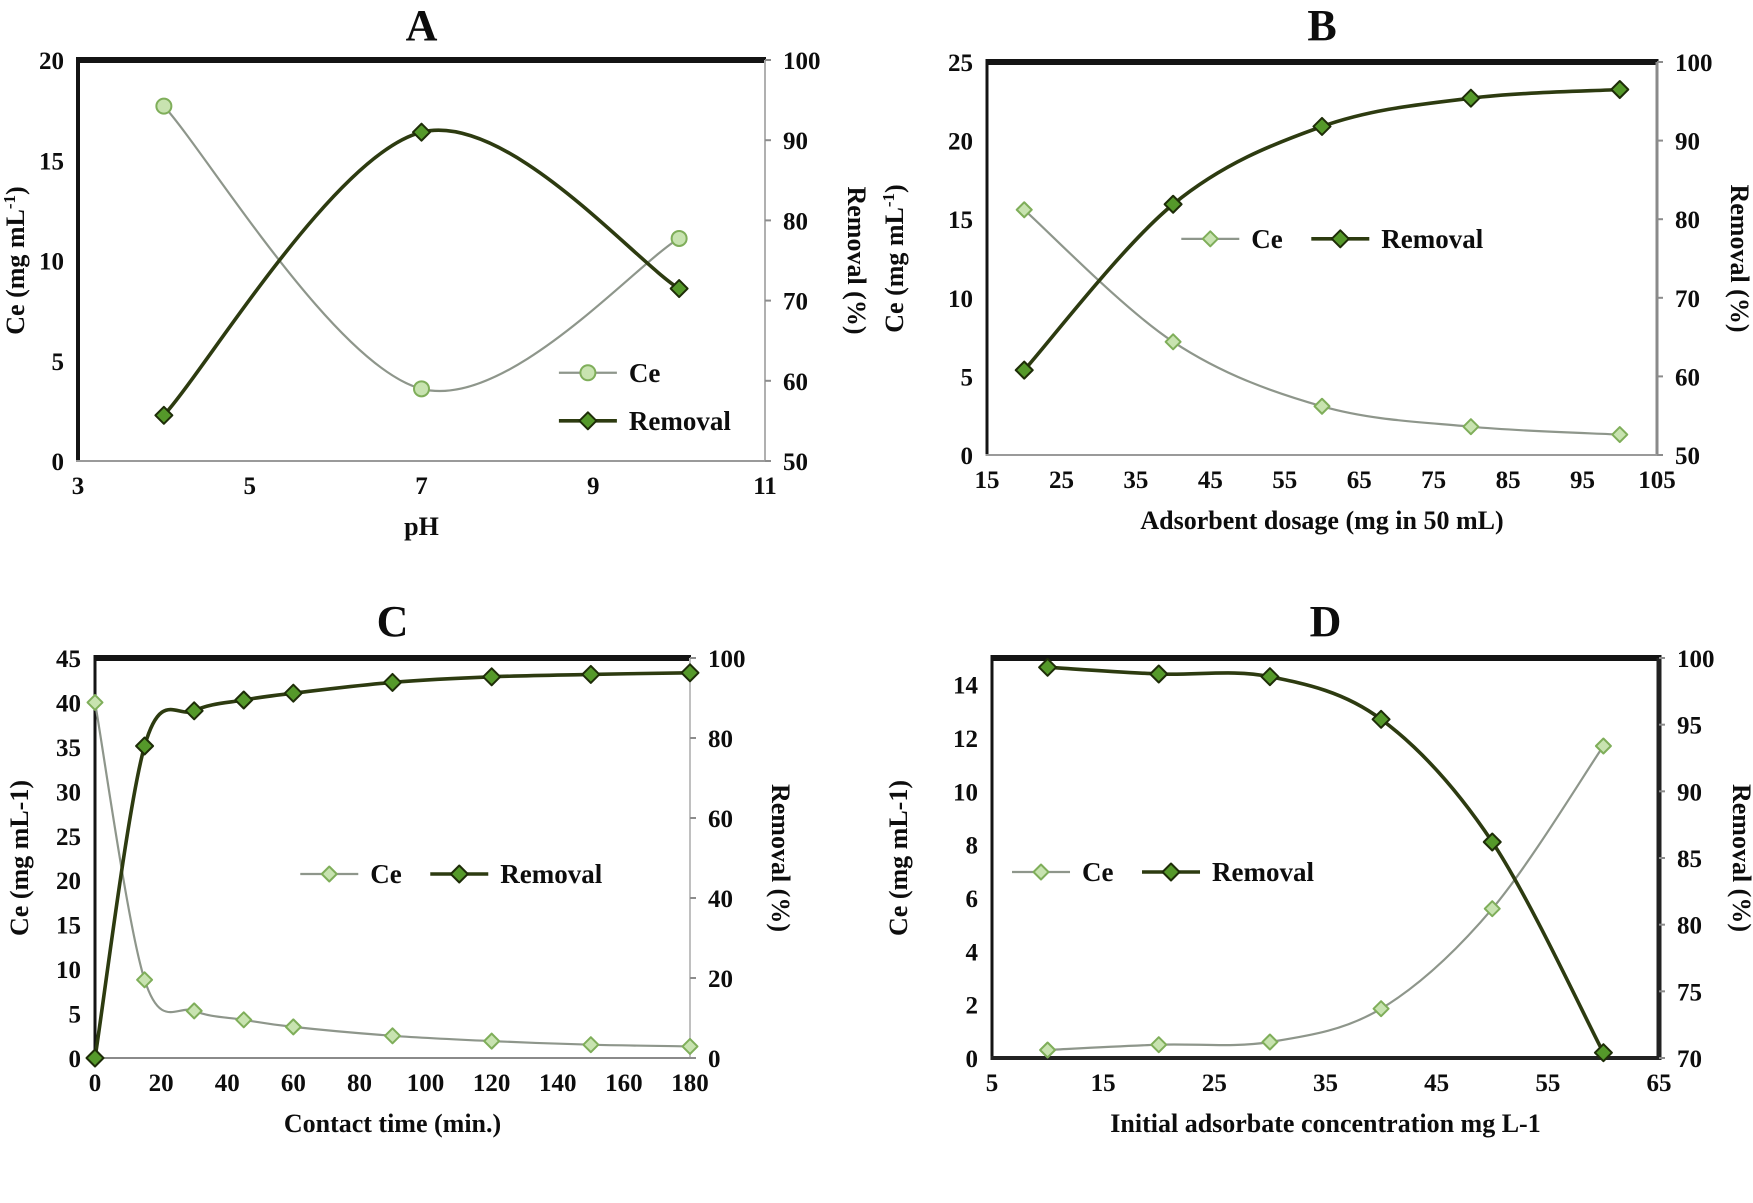 This screenshot has height=1203, width=1753. I want to click on svg-text: 2, so click(972, 1006).